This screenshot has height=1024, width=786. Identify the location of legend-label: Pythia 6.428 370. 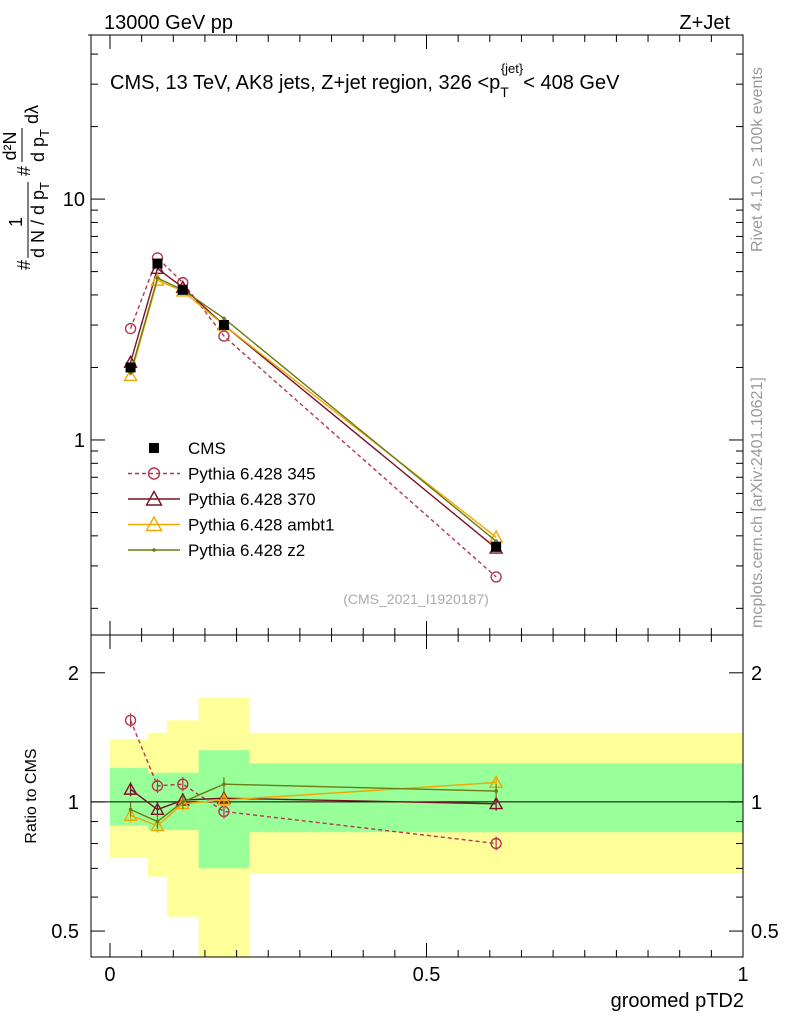
(252, 499).